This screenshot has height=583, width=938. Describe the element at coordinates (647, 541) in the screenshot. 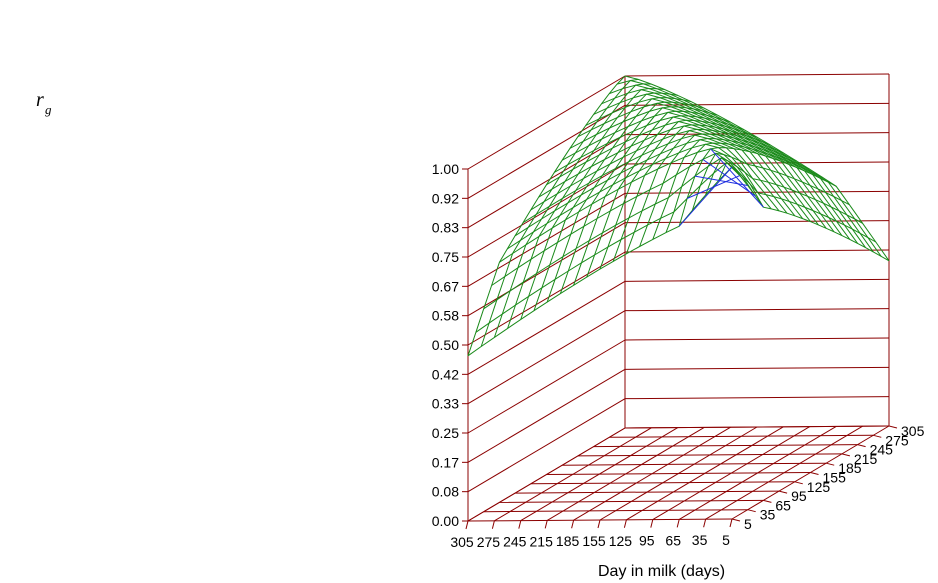

I see `x-tick-label: 95` at that location.